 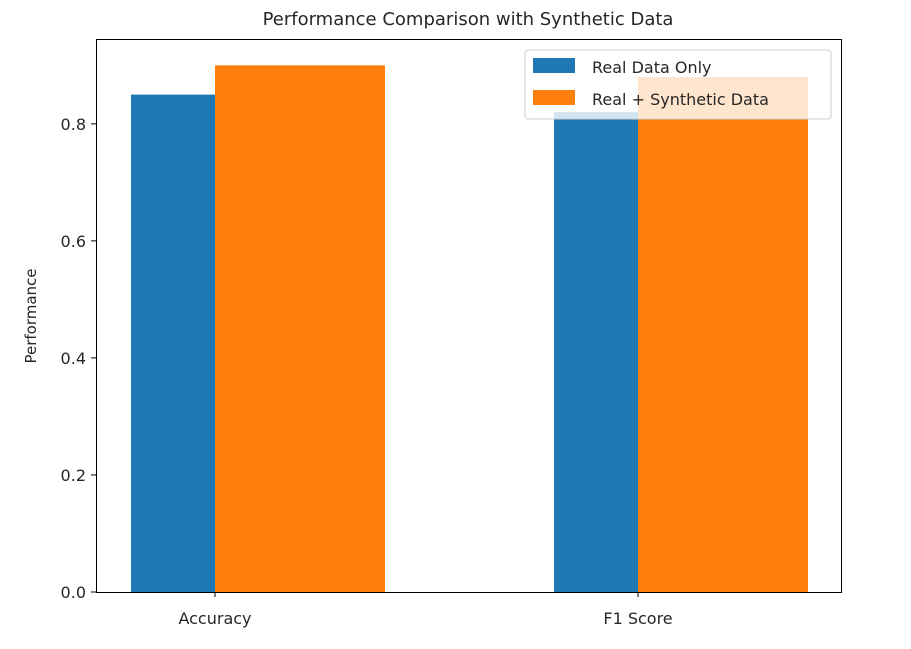 I want to click on y-tick-label: 0.2, so click(x=73, y=475).